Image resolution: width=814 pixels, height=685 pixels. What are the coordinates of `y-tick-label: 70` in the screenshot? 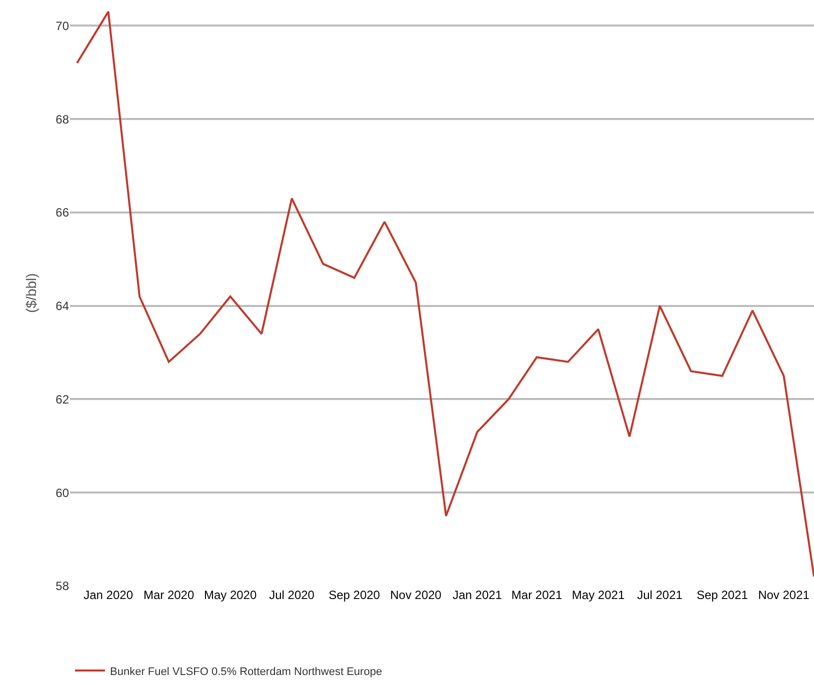 It's located at (63, 25).